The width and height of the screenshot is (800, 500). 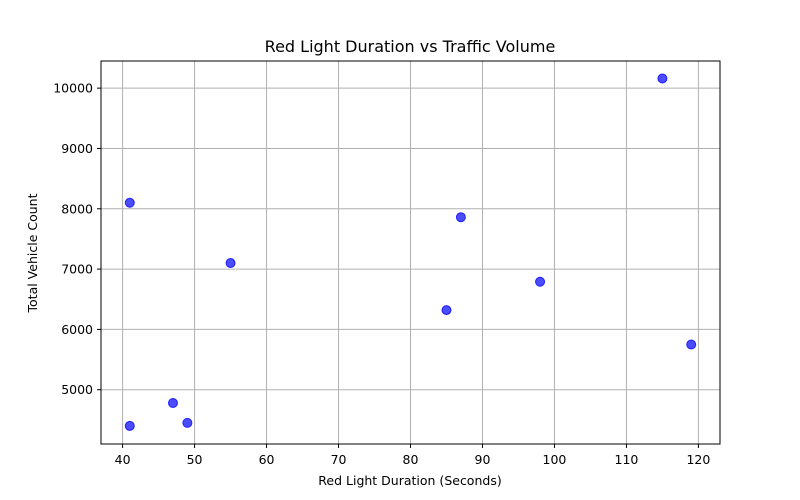 I want to click on y-tick-label: 9000, so click(x=77, y=148).